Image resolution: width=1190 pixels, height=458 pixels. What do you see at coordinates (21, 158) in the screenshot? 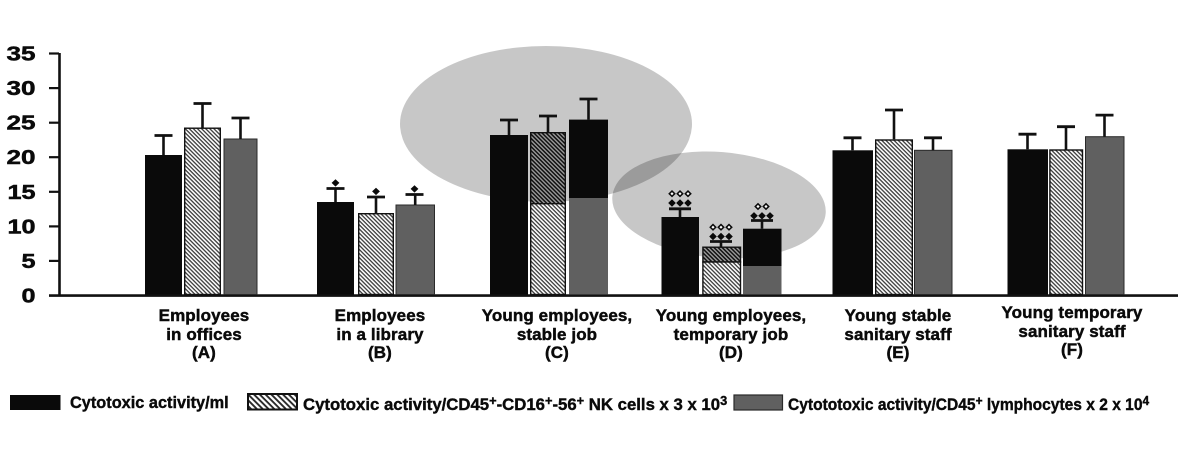
I see `svg-text: 20` at bounding box center [21, 158].